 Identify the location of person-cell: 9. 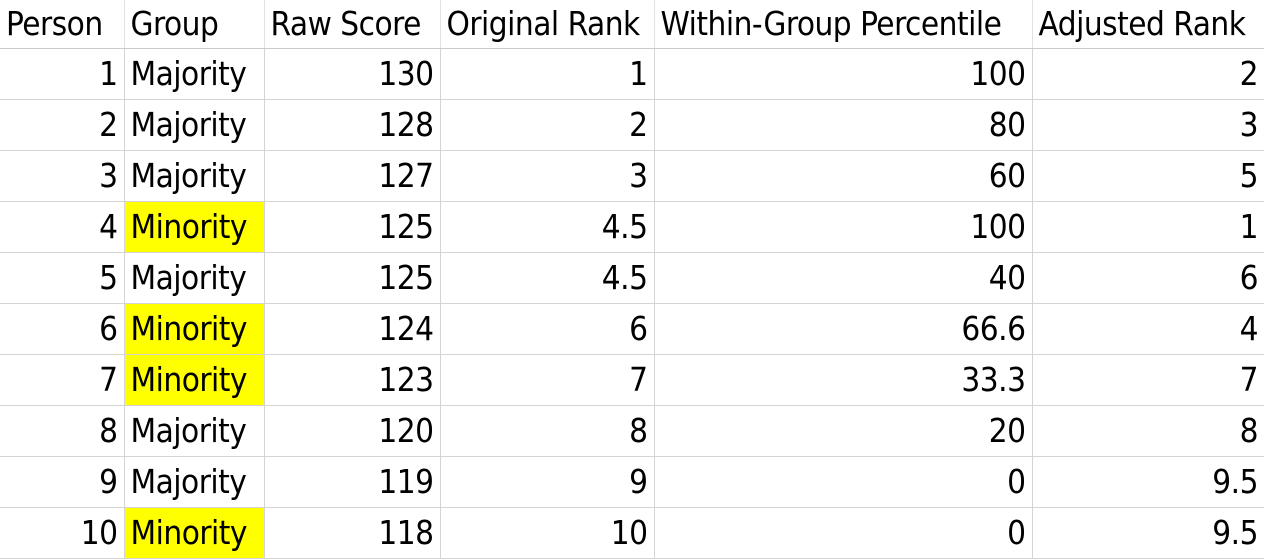
(62, 482).